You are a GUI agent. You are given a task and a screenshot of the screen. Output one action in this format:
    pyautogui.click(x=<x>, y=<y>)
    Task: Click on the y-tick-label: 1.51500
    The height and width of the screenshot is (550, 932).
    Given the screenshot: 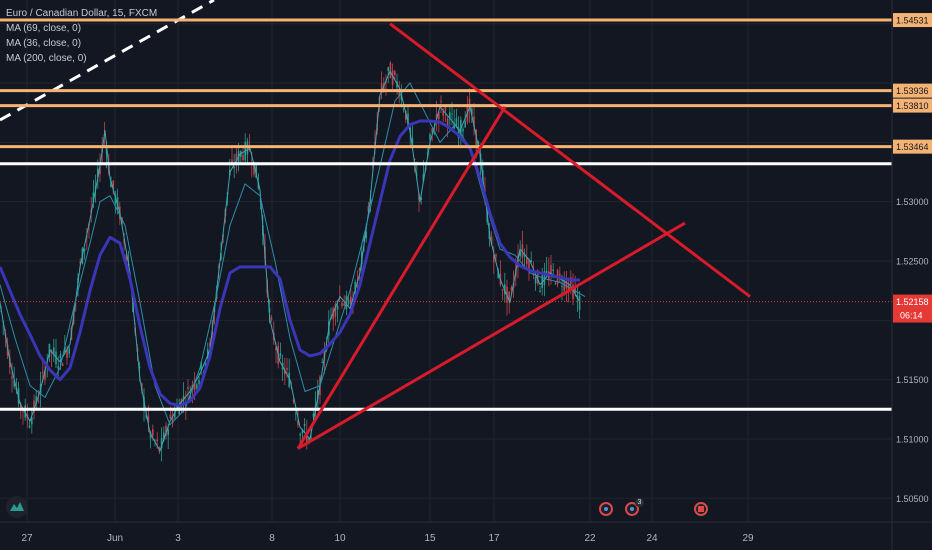 What is the action you would take?
    pyautogui.click(x=912, y=380)
    